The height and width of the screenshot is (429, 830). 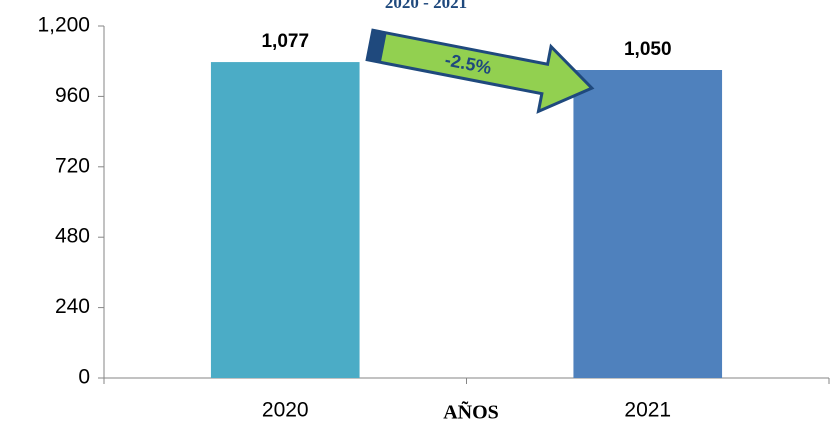 I want to click on arrow-tail, so click(x=377, y=46).